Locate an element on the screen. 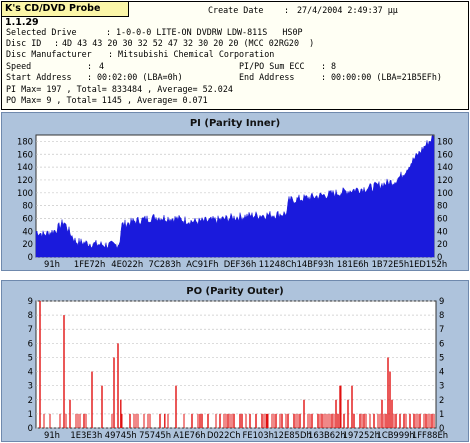  y-tick-label-left: 180 is located at coordinates (25, 141).